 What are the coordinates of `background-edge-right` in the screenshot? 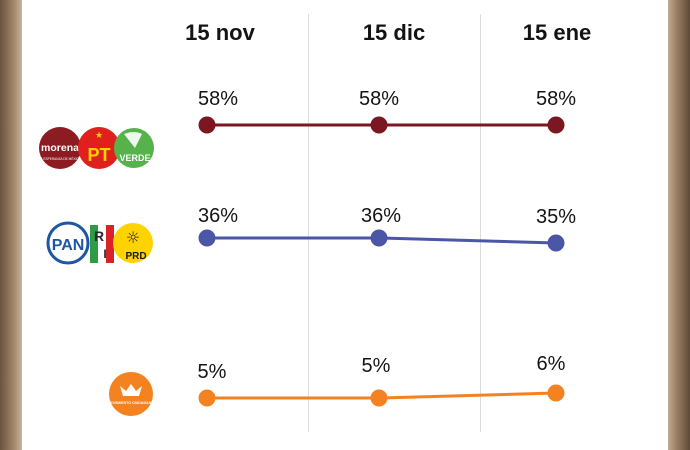 It's located at (679, 225).